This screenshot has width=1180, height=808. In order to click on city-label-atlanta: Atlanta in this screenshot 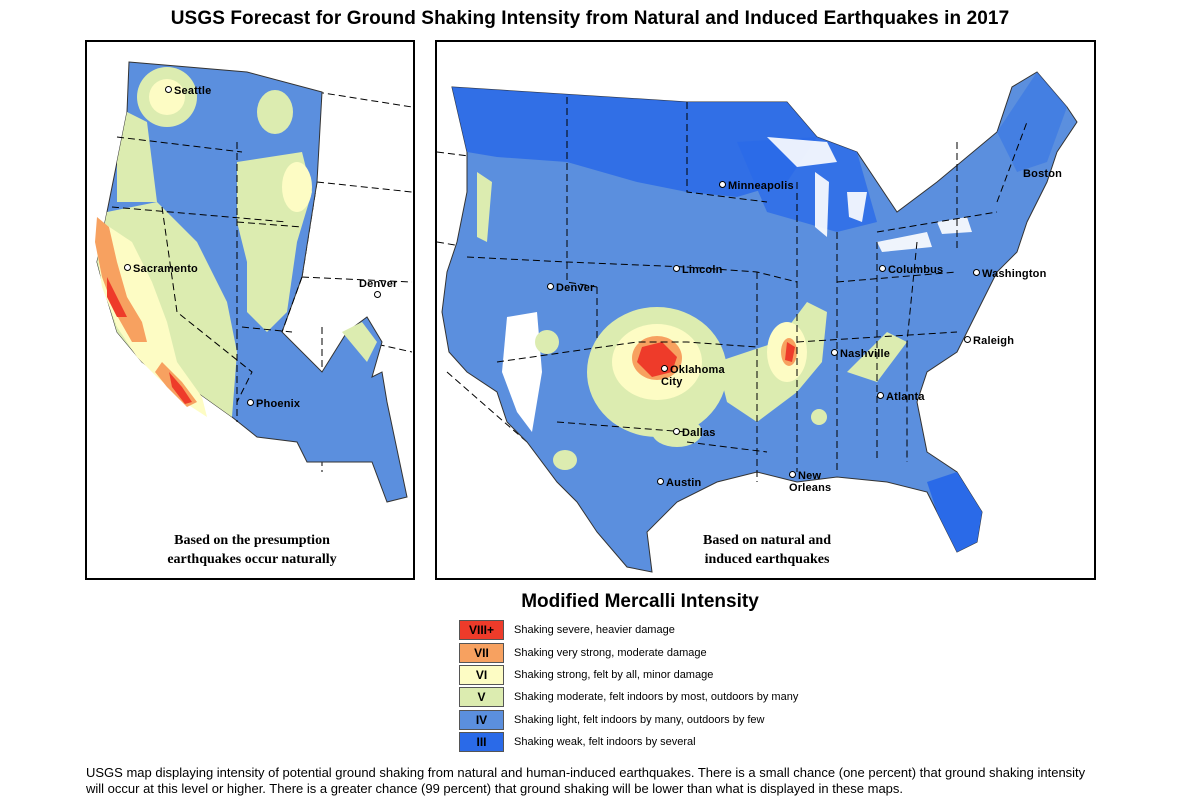, I will do `click(901, 397)`.